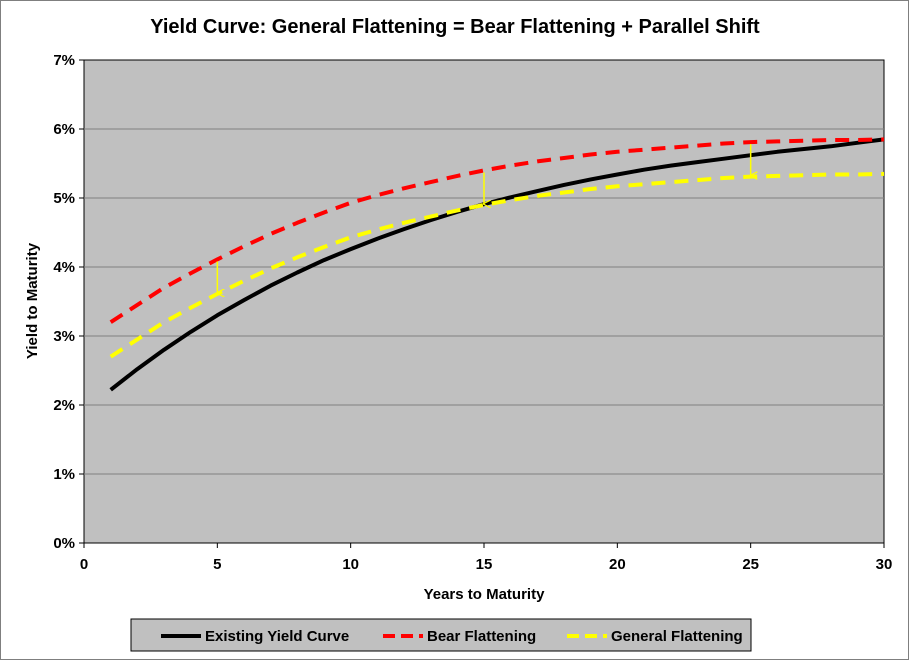 This screenshot has width=909, height=660. What do you see at coordinates (483, 218) in the screenshot?
I see `annotation-layer` at bounding box center [483, 218].